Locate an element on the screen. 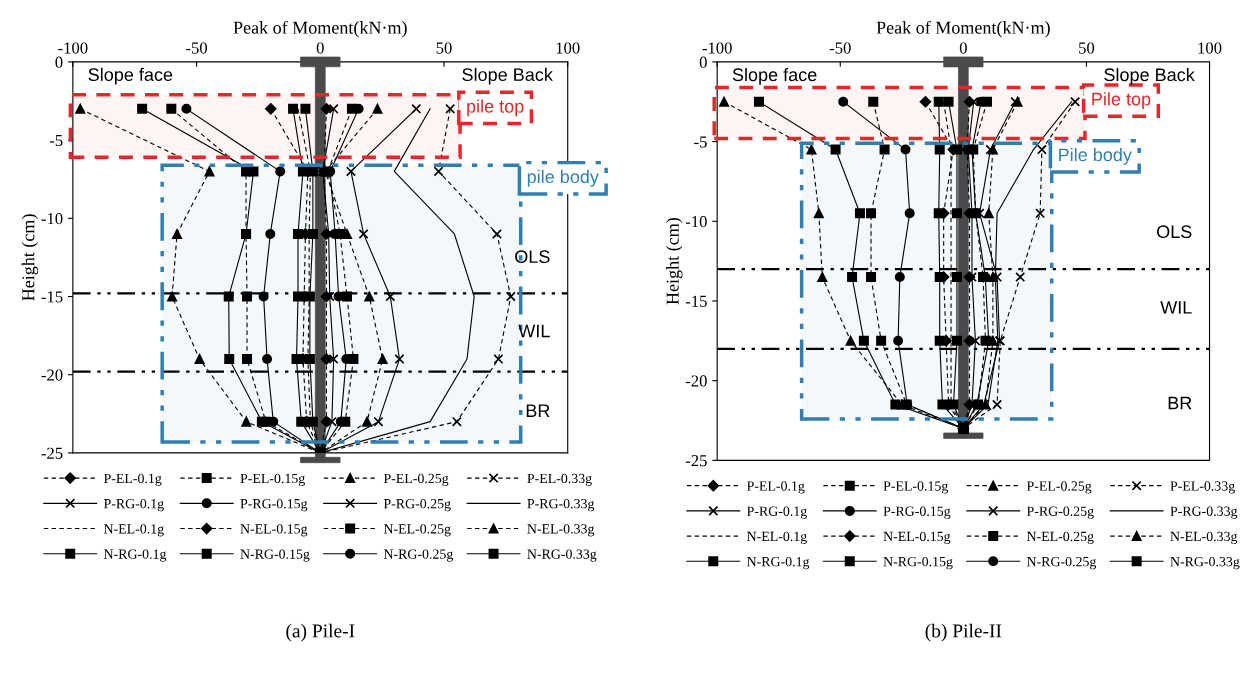 Image resolution: width=1256 pixels, height=673 pixels. text: (a) Pile-I is located at coordinates (320, 632).